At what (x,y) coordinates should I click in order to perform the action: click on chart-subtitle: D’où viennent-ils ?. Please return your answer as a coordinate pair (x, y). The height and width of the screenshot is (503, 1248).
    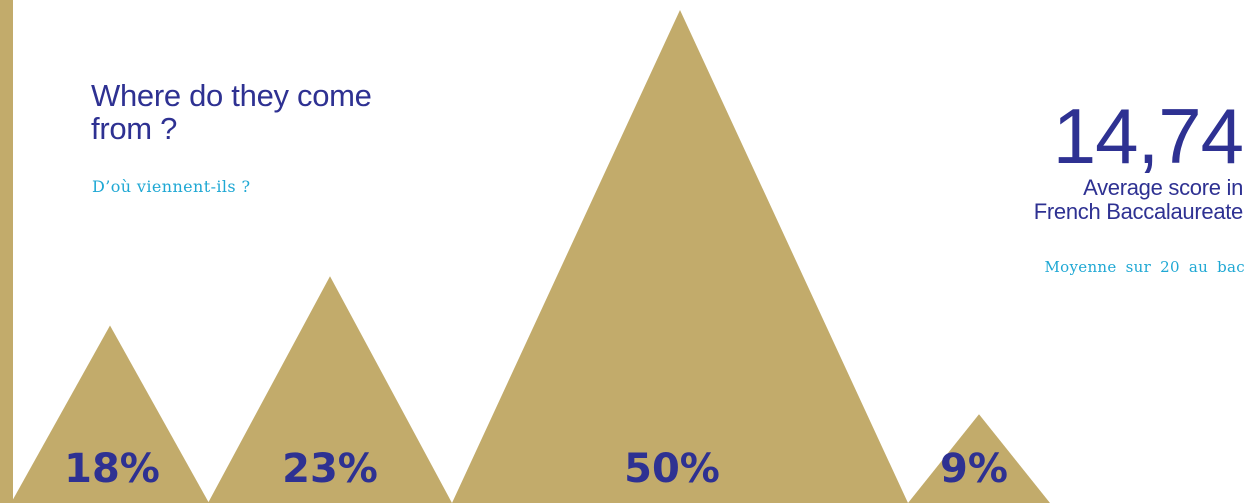
    Looking at the image, I should click on (171, 186).